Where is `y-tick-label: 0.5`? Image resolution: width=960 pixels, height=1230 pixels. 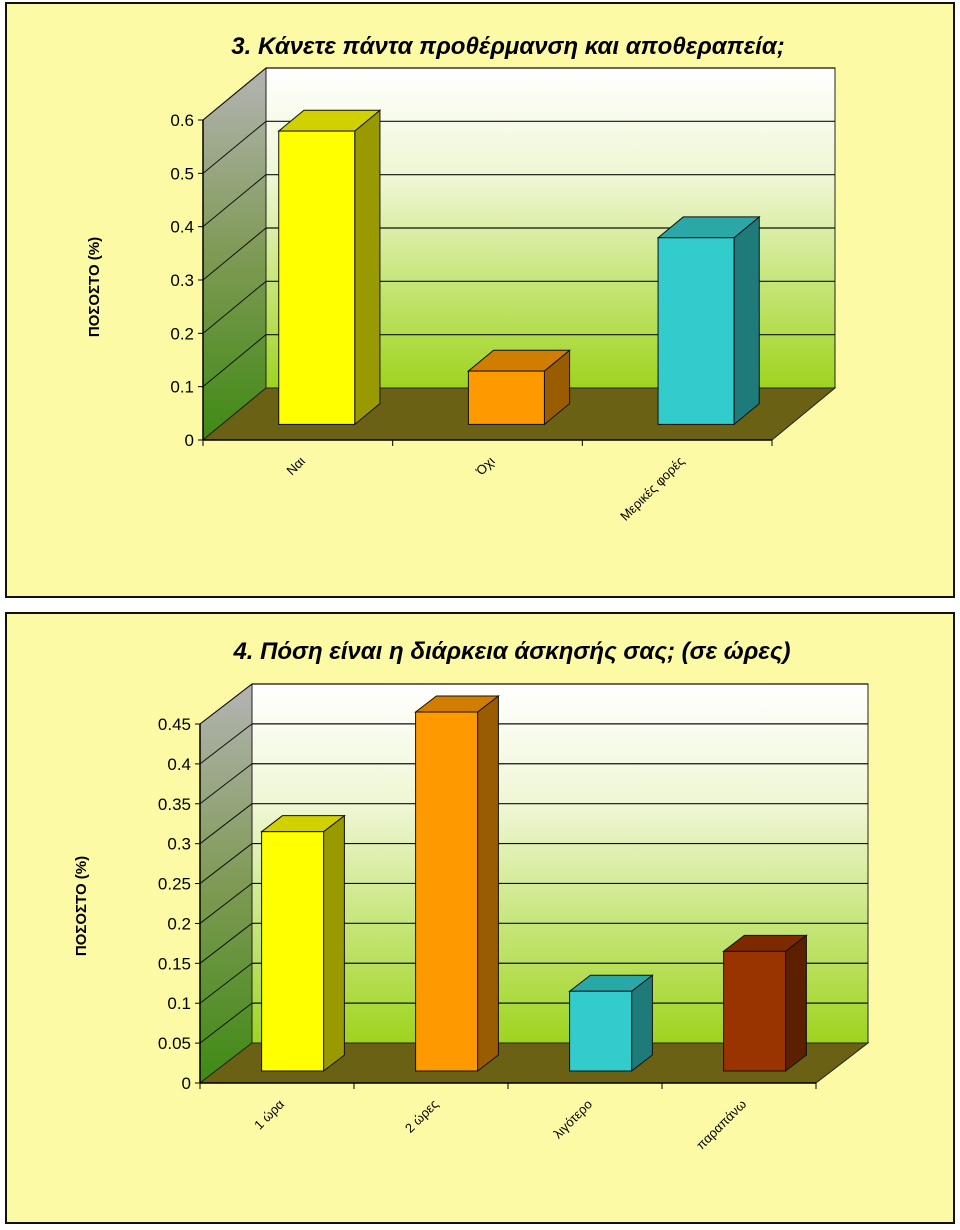 y-tick-label: 0.5 is located at coordinates (182, 173).